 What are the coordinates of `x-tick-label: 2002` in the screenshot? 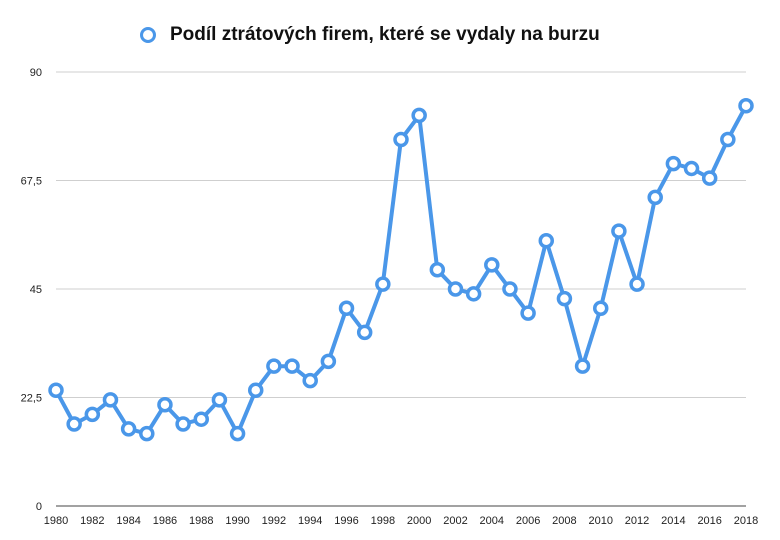 It's located at (455, 521).